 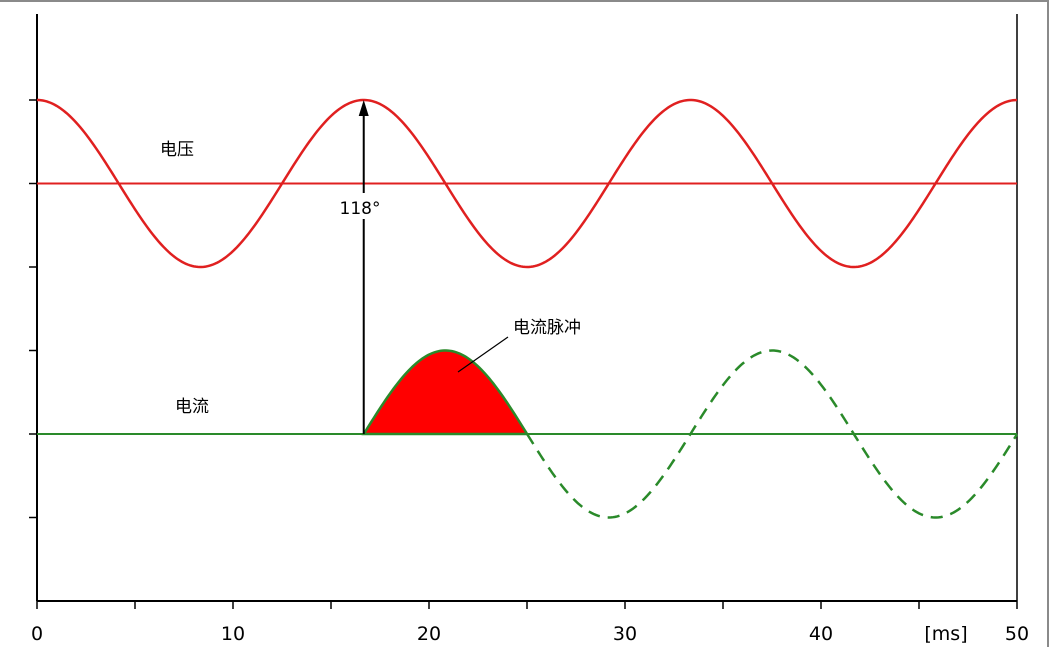 I want to click on pulse-leader-line, so click(x=483, y=354).